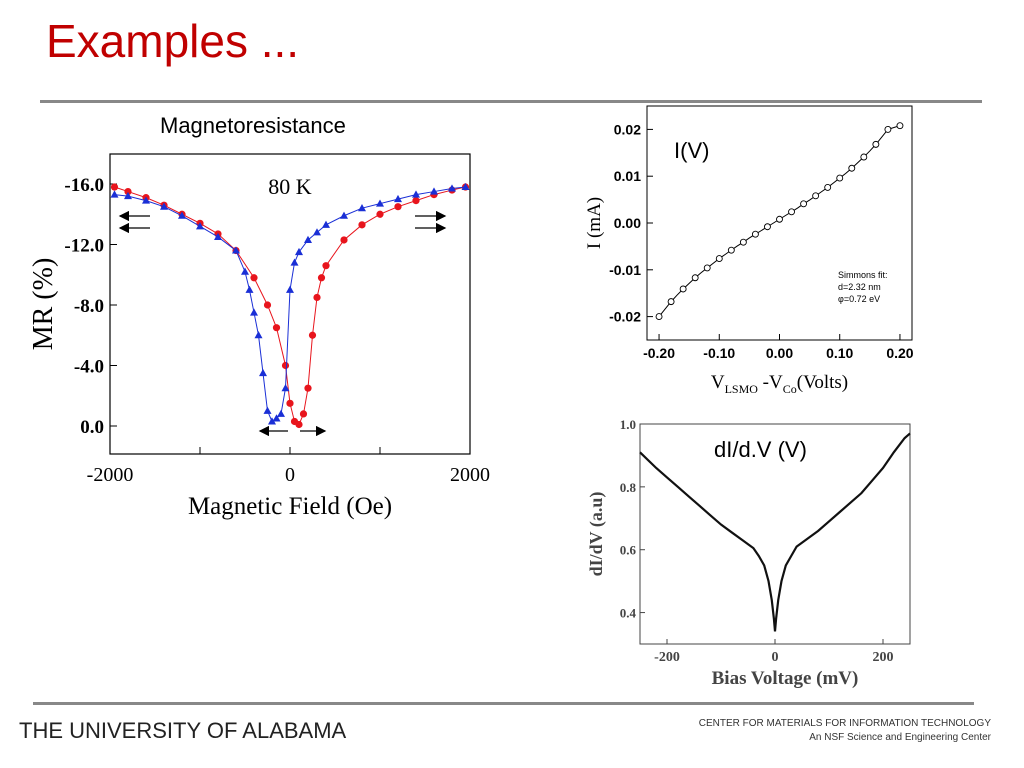  Describe the element at coordinates (625, 317) in the screenshot. I see `iv-y-tick-label: -0.02` at that location.